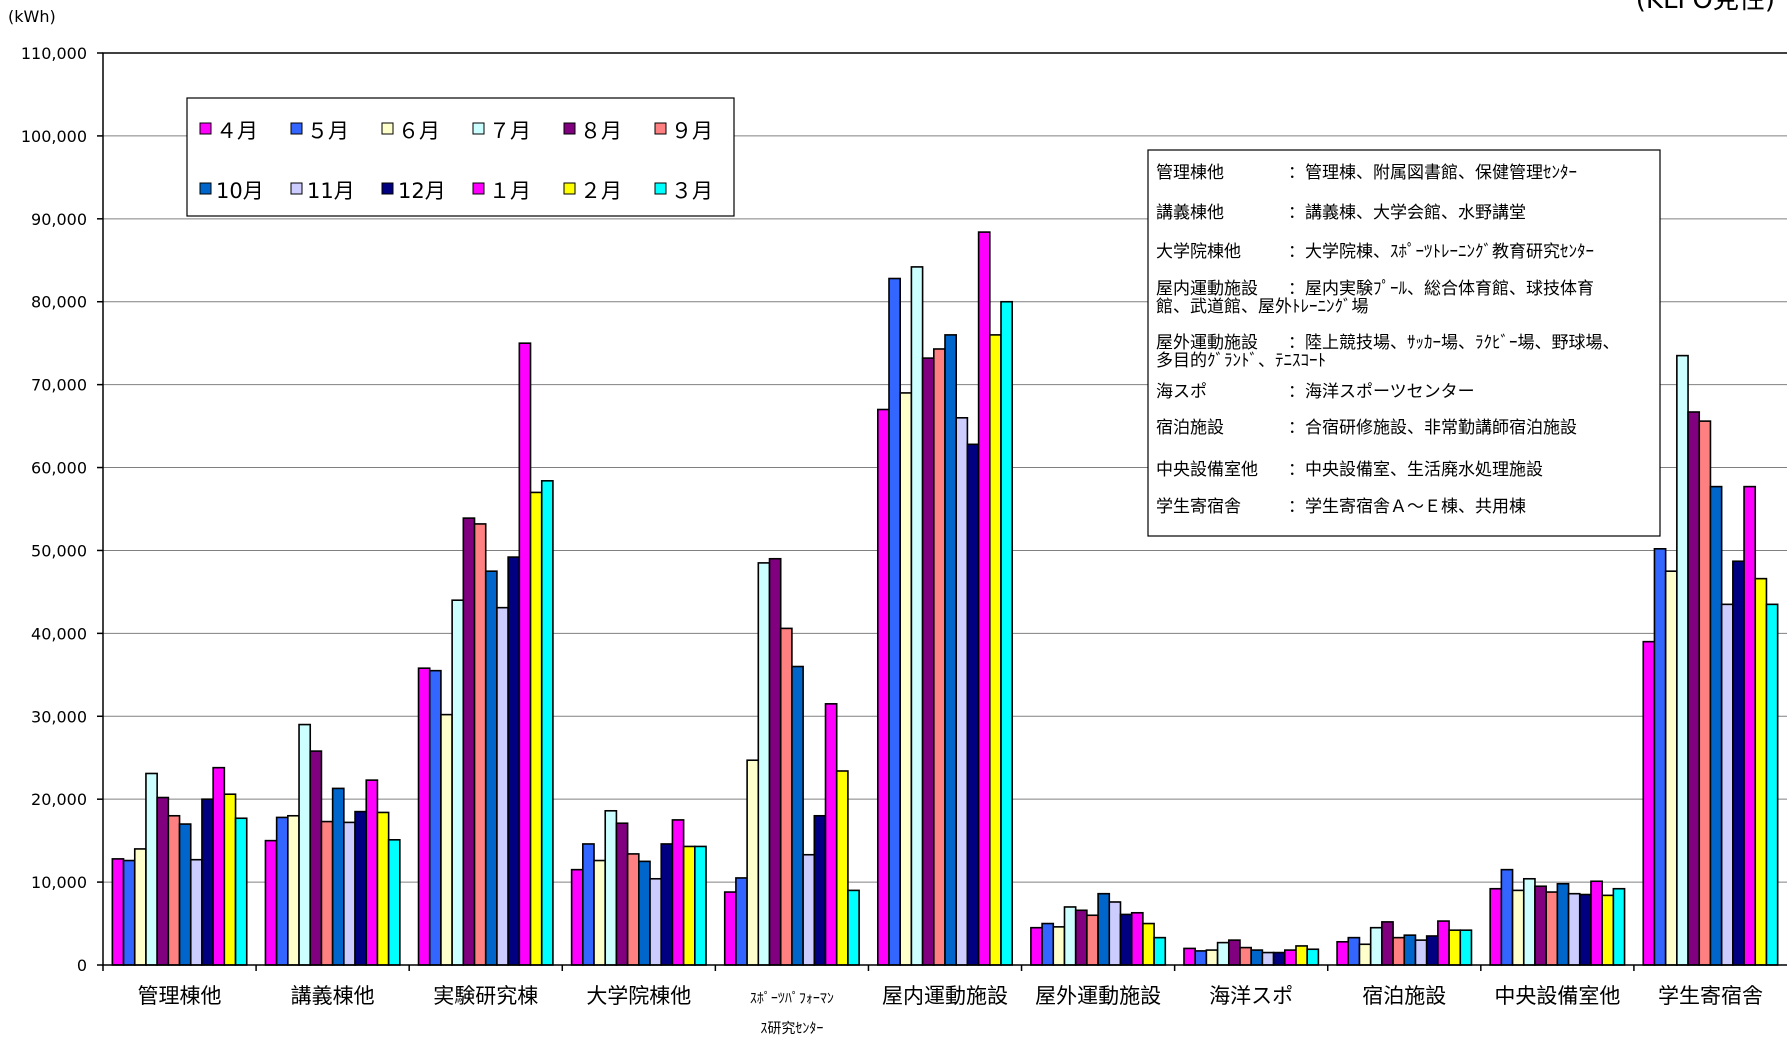 Image resolution: width=1787 pixels, height=1045 pixels. I want to click on corner-label: (KLFO見性), so click(1705, 7).